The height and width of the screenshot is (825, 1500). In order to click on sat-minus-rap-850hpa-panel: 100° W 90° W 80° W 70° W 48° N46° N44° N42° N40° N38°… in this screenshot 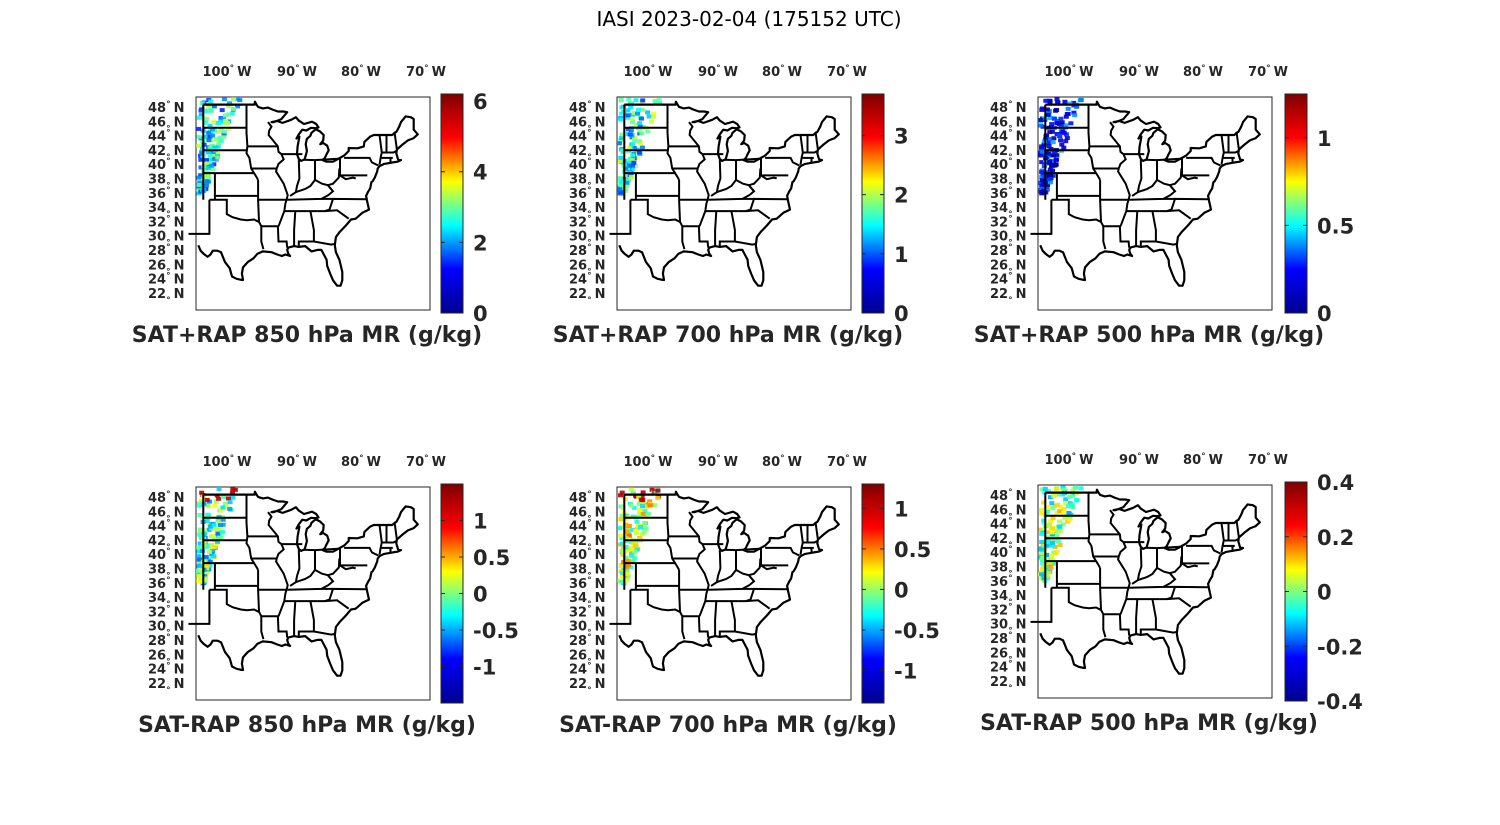, I will do `click(328, 596)`.